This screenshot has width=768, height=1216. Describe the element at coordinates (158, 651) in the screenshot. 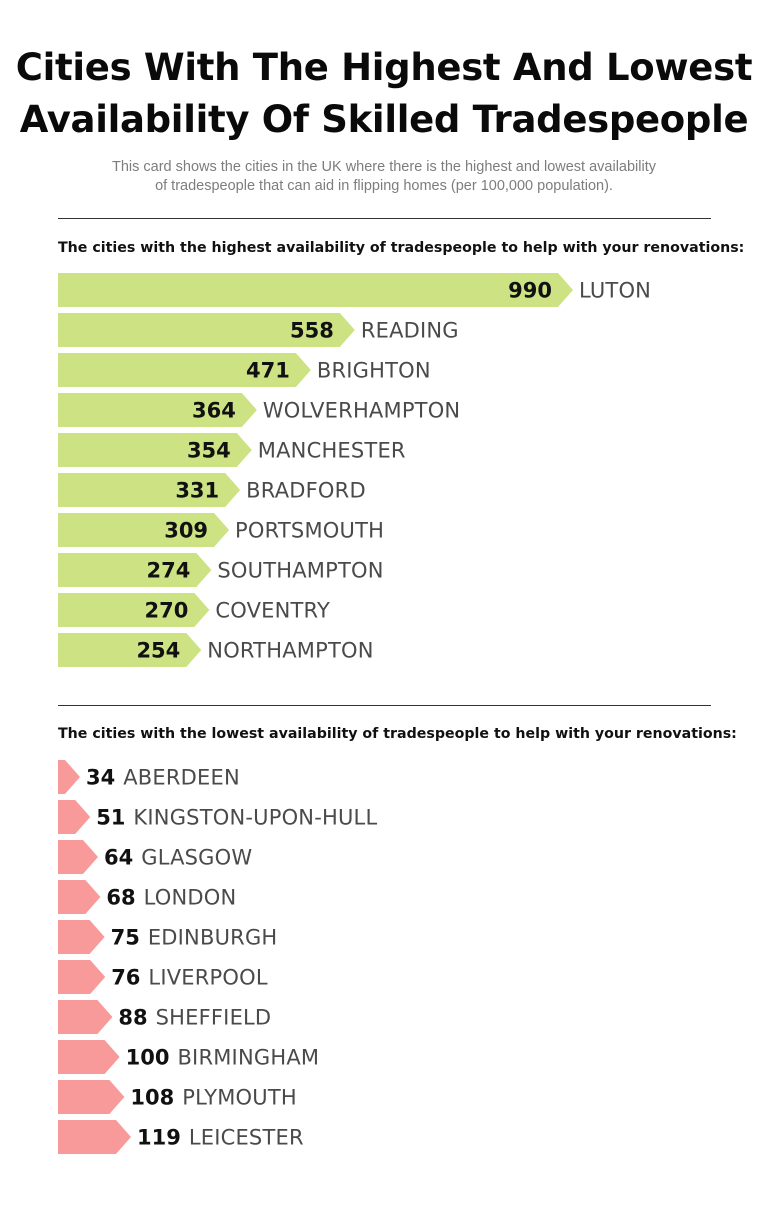

I see `highest-value-label: 254` at that location.